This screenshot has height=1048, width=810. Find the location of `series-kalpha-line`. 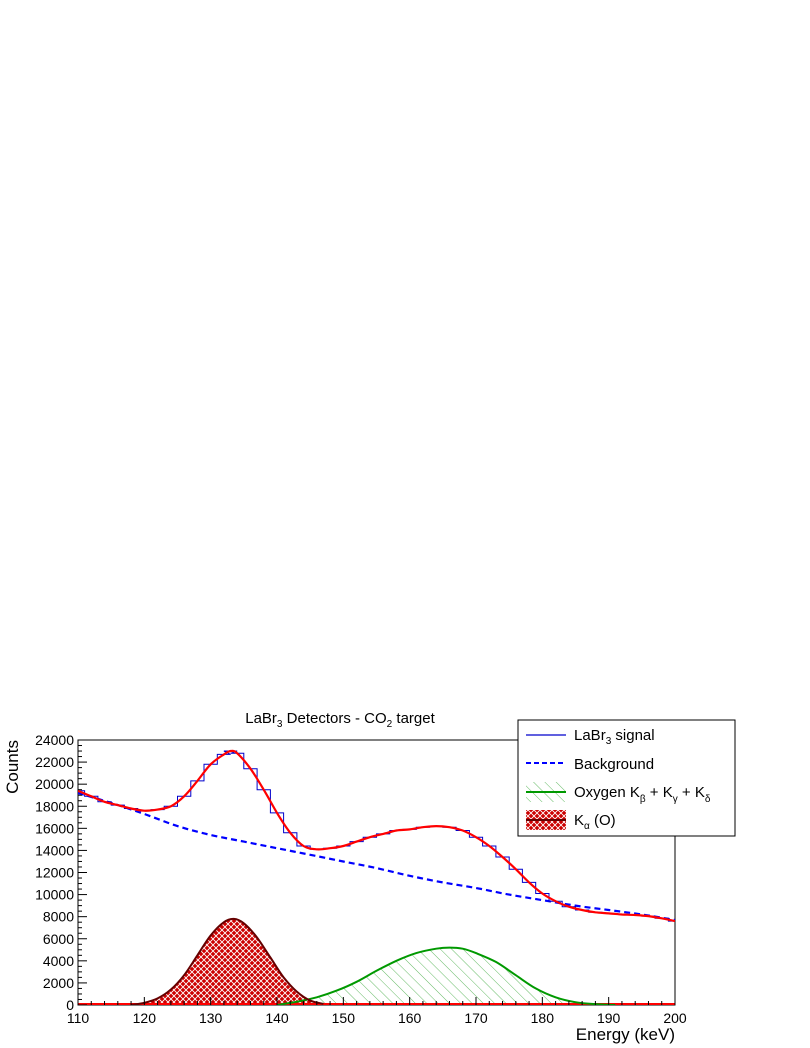

series-kalpha-line is located at coordinates (227, 961).